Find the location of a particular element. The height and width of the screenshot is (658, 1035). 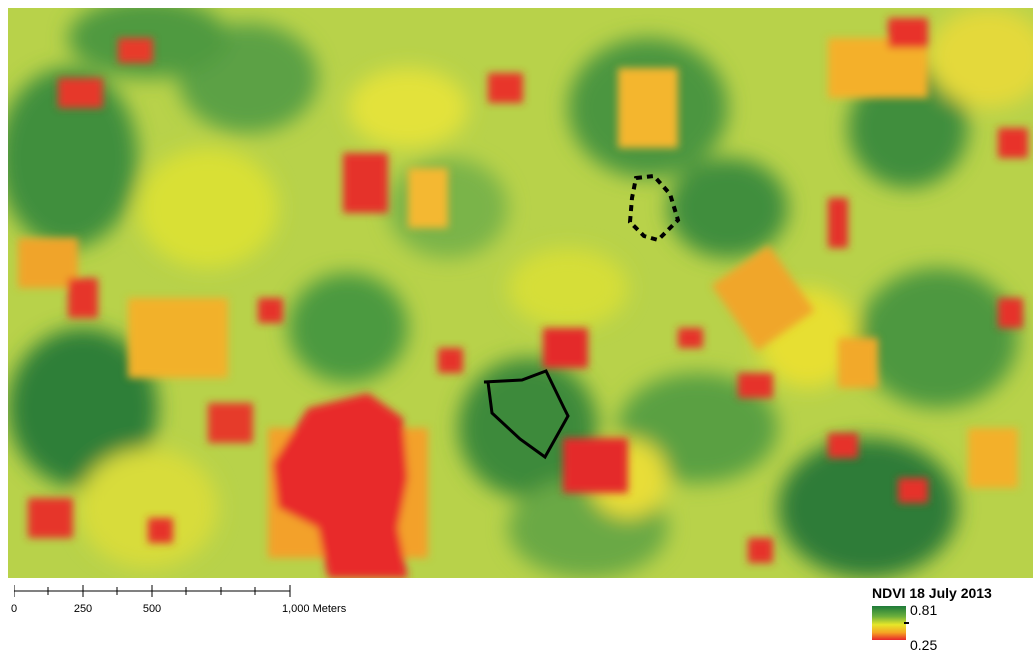

legend-title: NDVI 18 July 2013 is located at coordinates (932, 593).